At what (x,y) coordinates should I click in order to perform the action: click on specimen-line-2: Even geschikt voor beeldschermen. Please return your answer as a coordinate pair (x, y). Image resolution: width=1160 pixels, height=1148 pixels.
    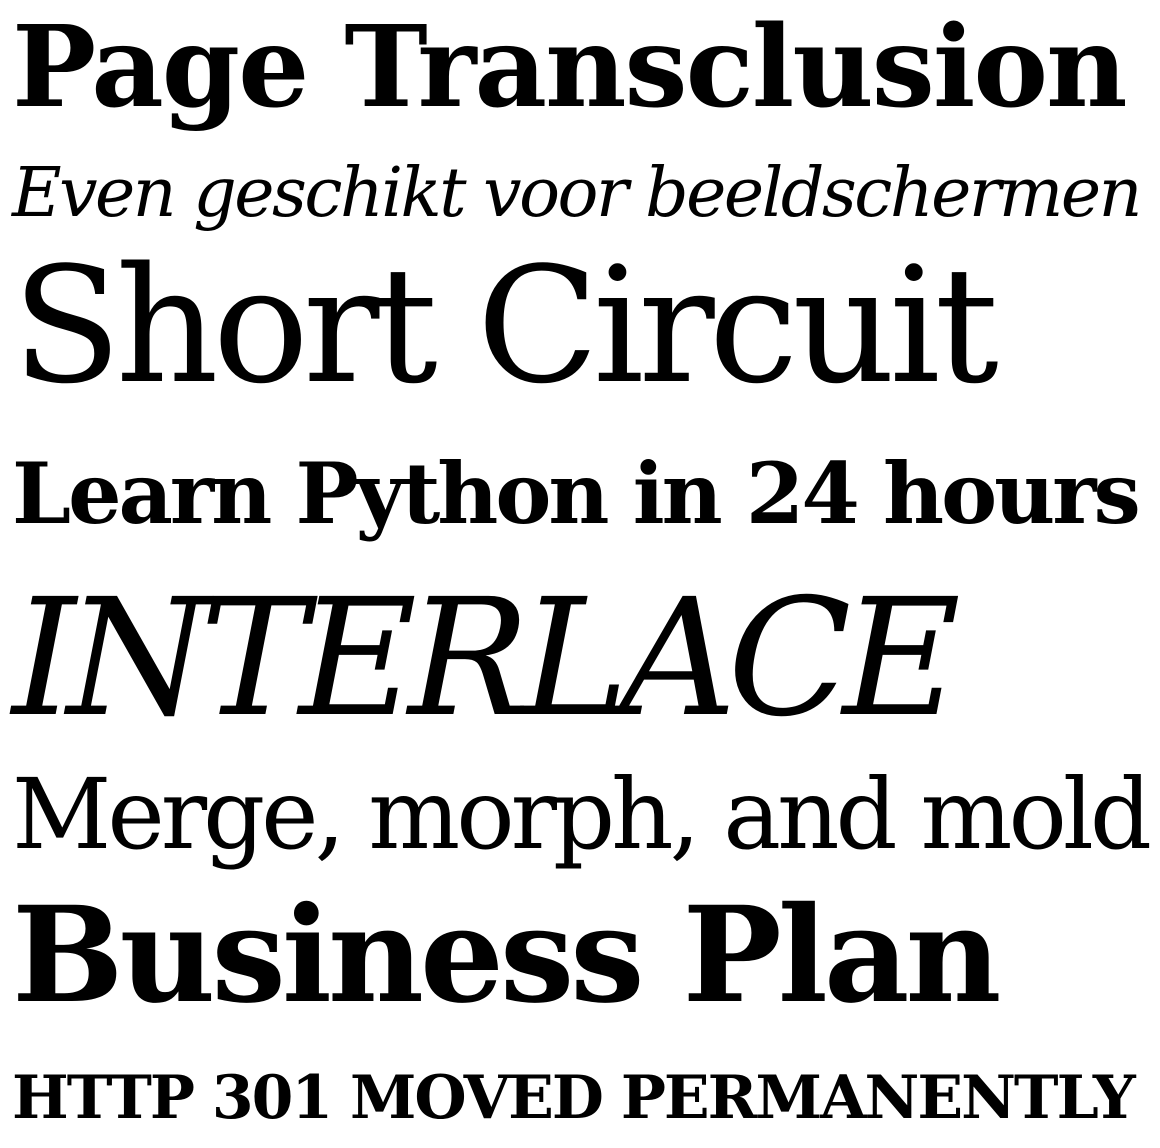
    Looking at the image, I should click on (577, 193).